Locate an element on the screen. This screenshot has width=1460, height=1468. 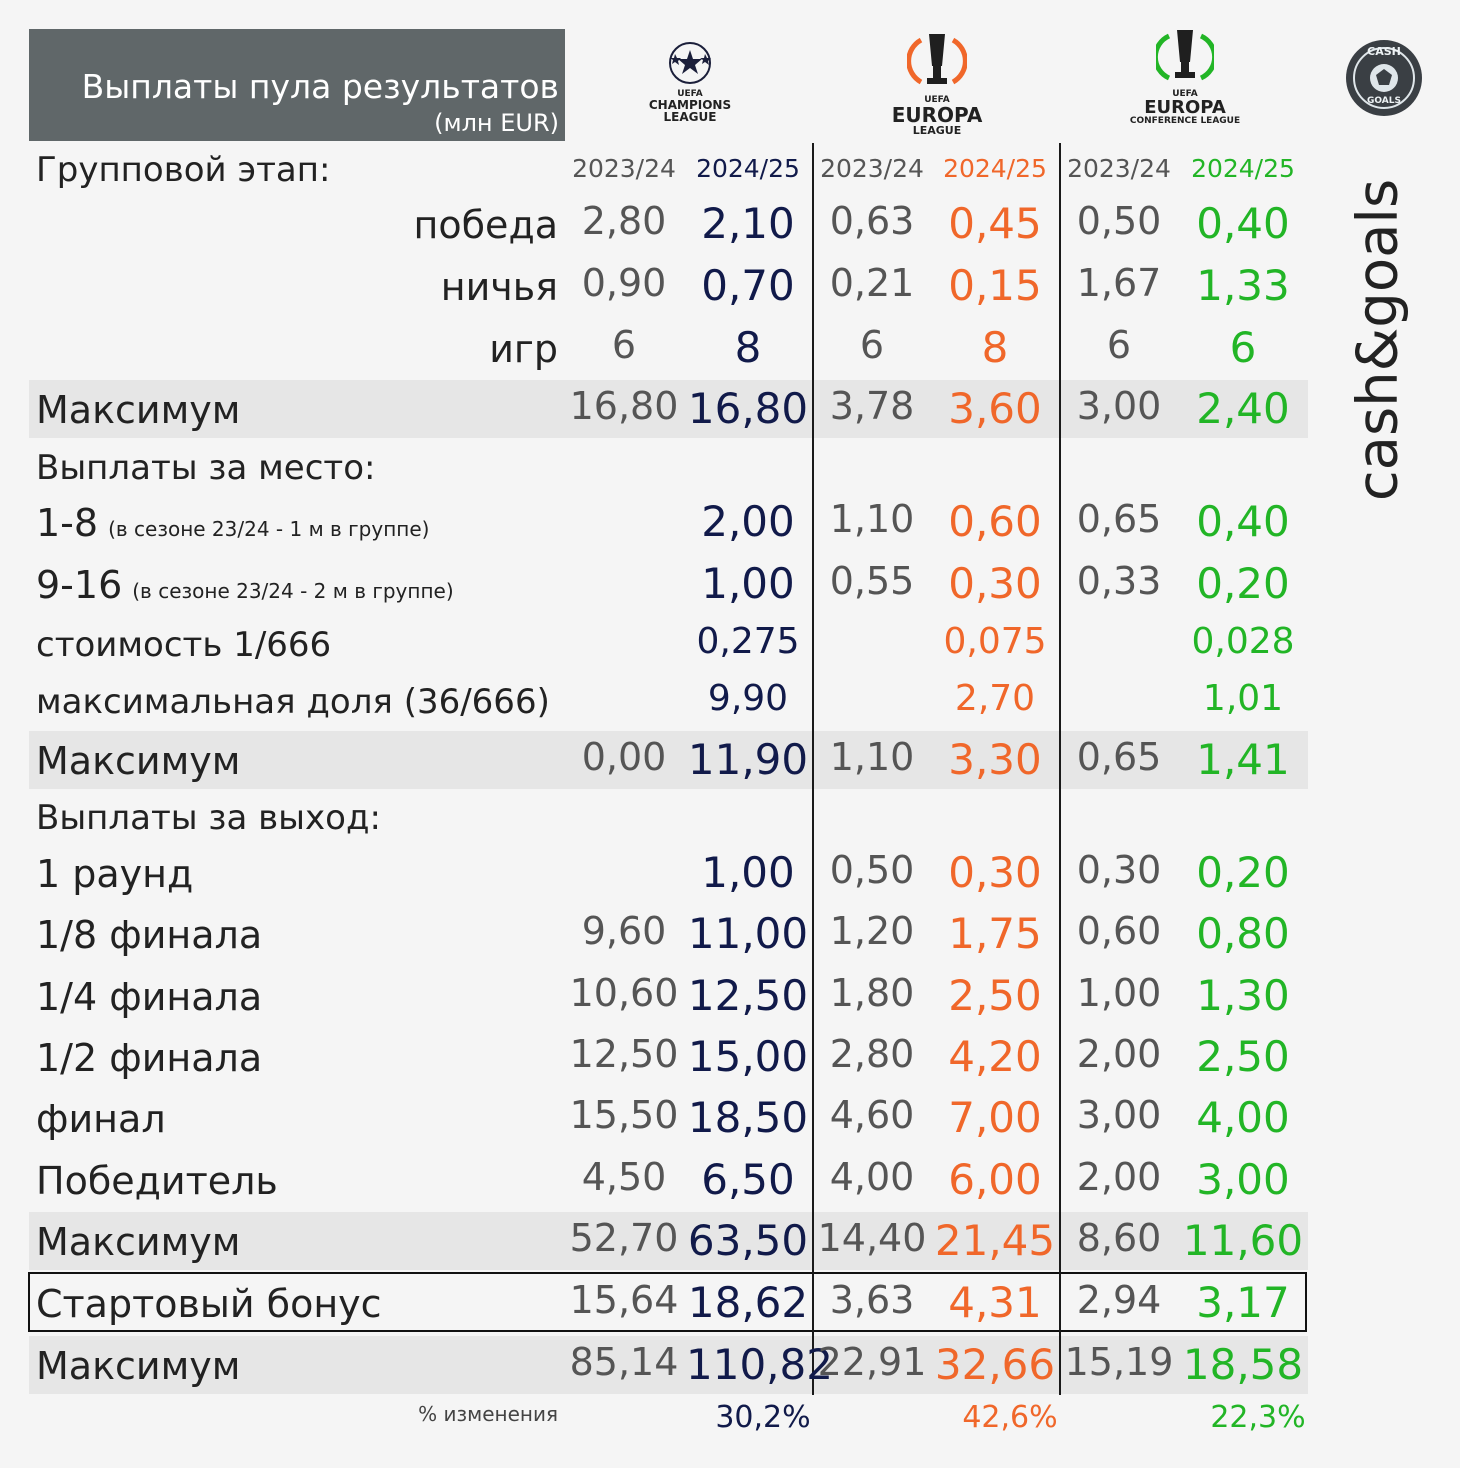
value-ecl-curr: 1,01 is located at coordinates (1243, 698).